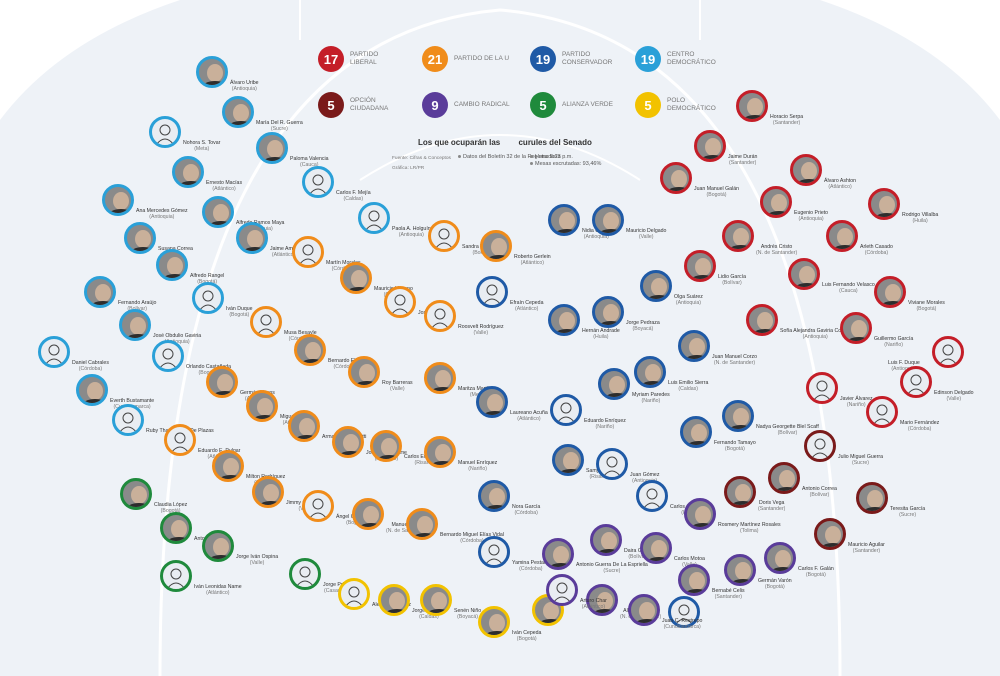 This screenshot has width=1000, height=676. I want to click on senator-department: (Valle), so click(954, 399).